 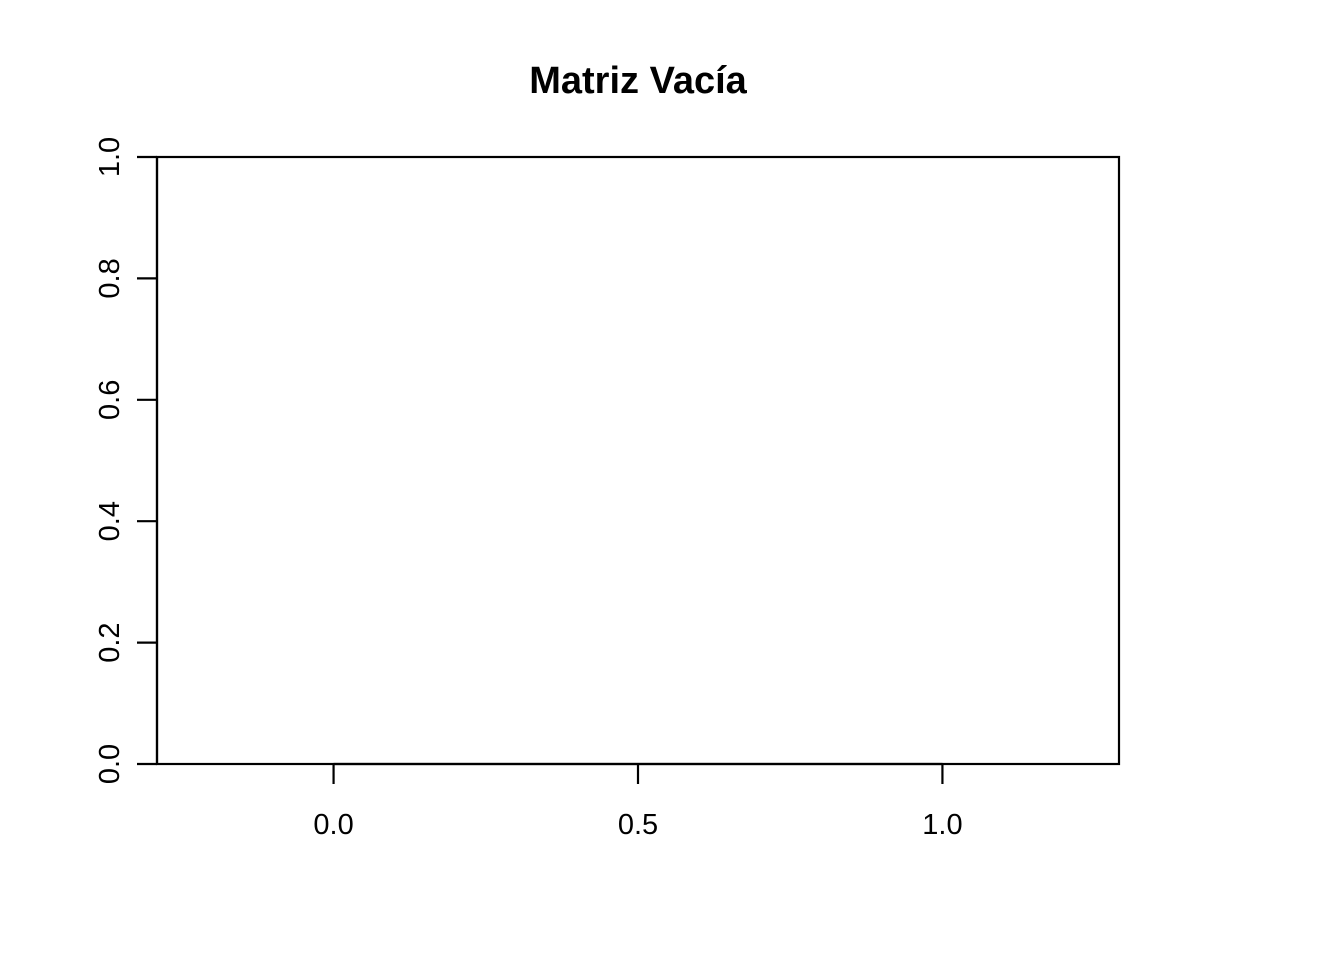 What do you see at coordinates (333, 825) in the screenshot?
I see `x-tick-label: 0.0` at bounding box center [333, 825].